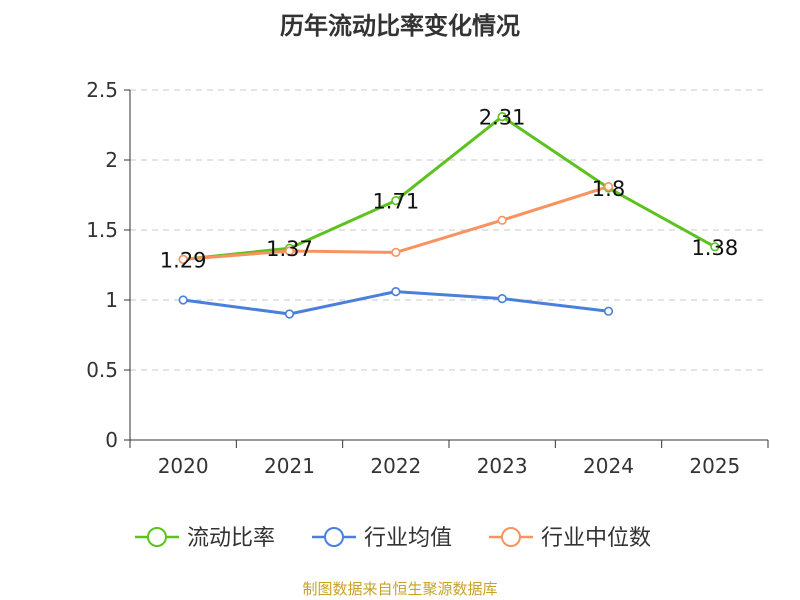 This screenshot has height=600, width=800. I want to click on y-tick-label: 2, so click(111, 160).